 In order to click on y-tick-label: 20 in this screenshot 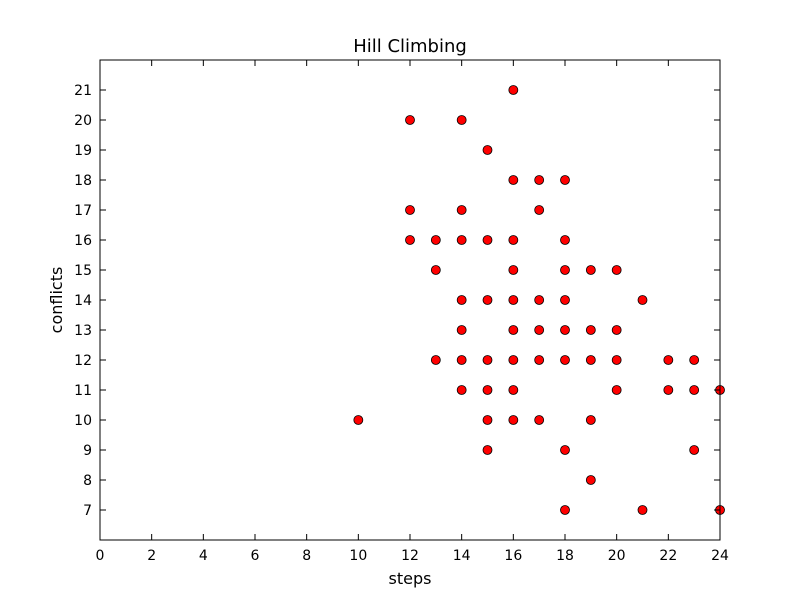, I will do `click(83, 121)`.